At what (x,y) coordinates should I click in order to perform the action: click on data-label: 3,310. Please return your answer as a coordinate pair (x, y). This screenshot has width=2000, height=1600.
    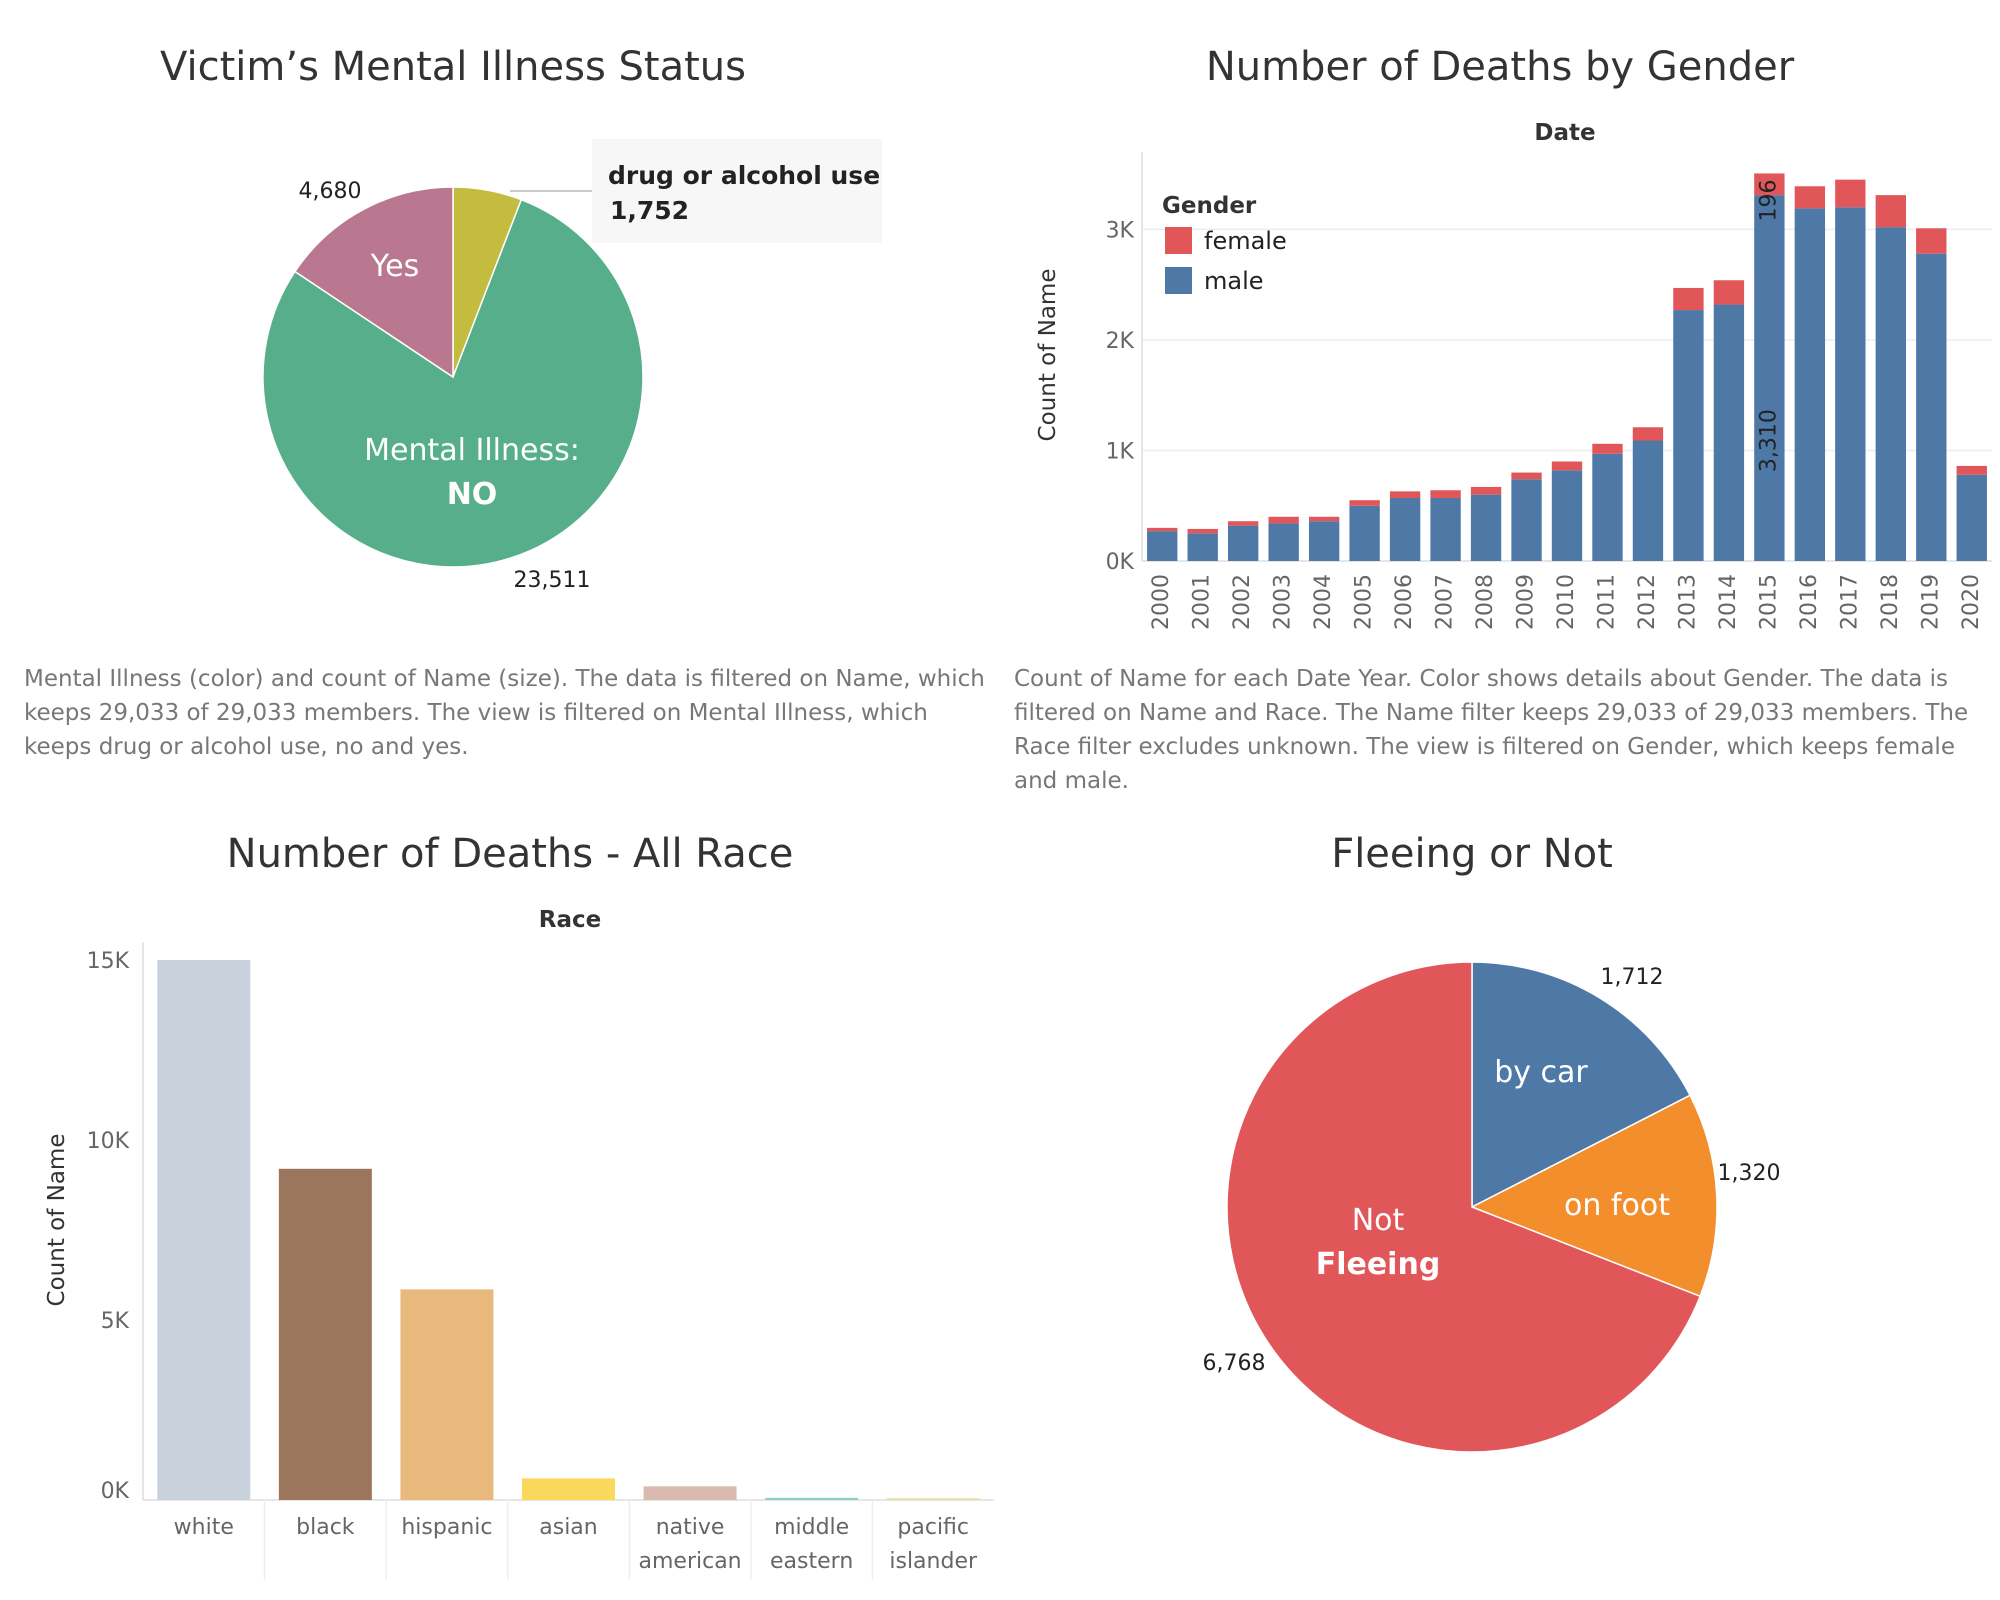
    Looking at the image, I should click on (1768, 440).